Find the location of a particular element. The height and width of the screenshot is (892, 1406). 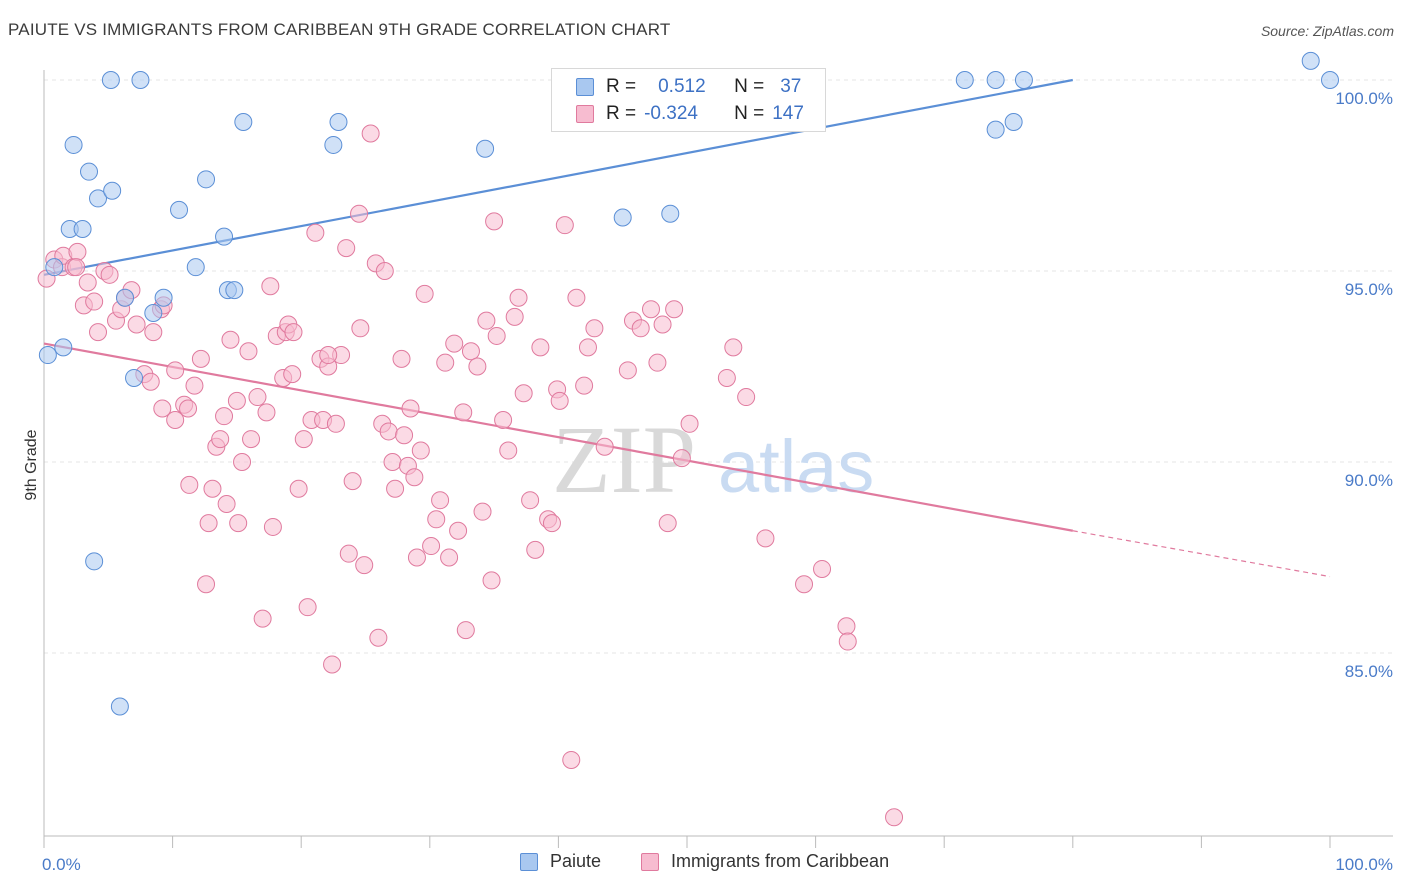

stats-legend: R = 0.512 N = 37 R = -0.324 N = 147 is located at coordinates (688, 100).